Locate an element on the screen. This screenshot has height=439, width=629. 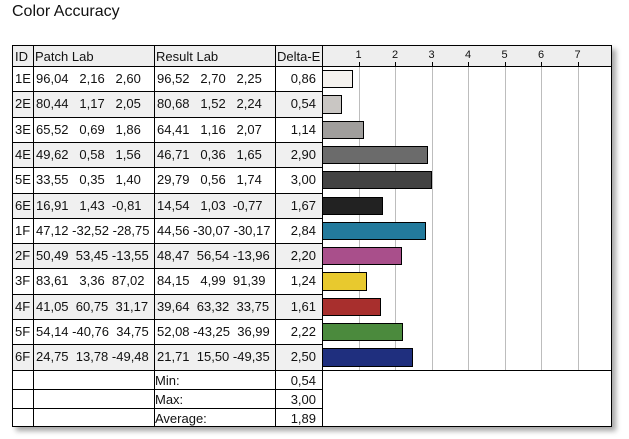
summary-label: Average: is located at coordinates (181, 418).